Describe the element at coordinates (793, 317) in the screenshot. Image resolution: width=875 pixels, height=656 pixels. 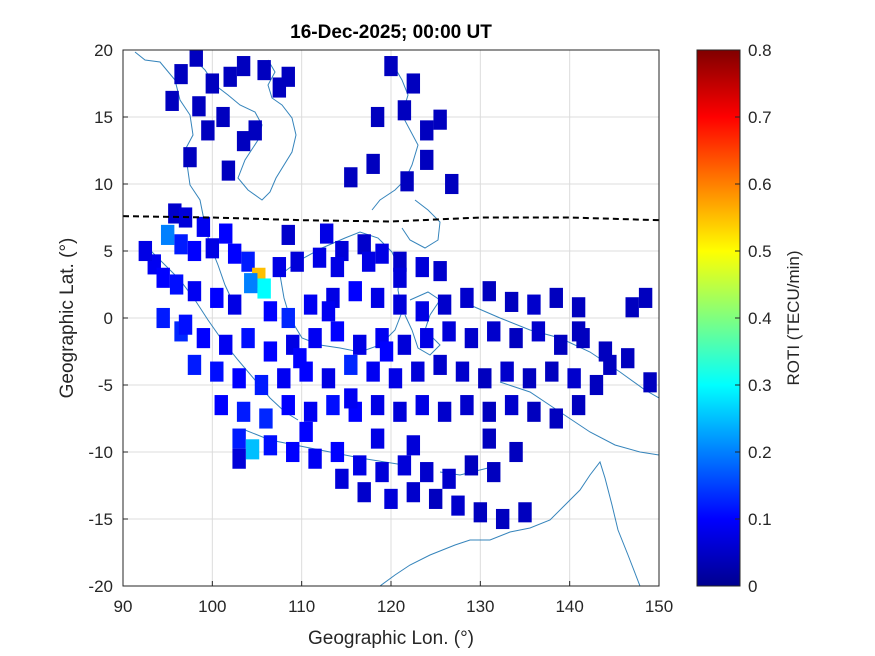
I see `colorbar-label: ROTI (TECU/min)` at that location.